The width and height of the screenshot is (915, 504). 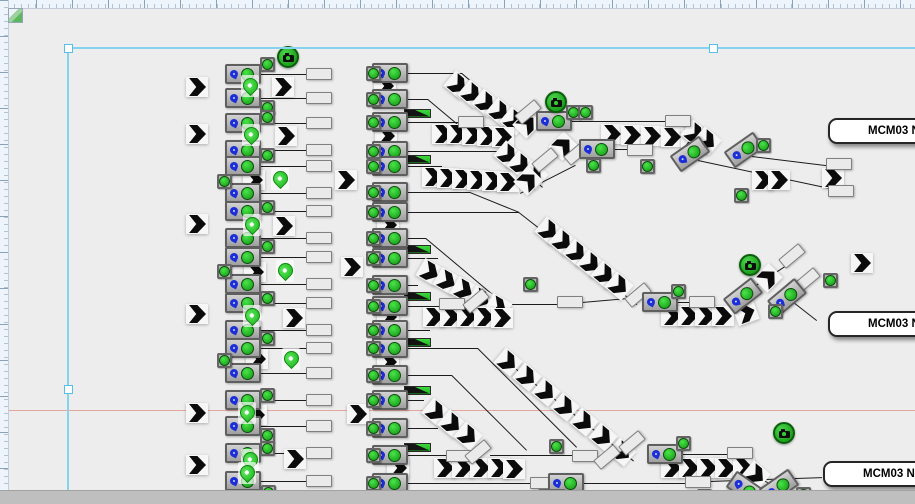 I want to click on selection-edge-top, so click(x=491, y=48).